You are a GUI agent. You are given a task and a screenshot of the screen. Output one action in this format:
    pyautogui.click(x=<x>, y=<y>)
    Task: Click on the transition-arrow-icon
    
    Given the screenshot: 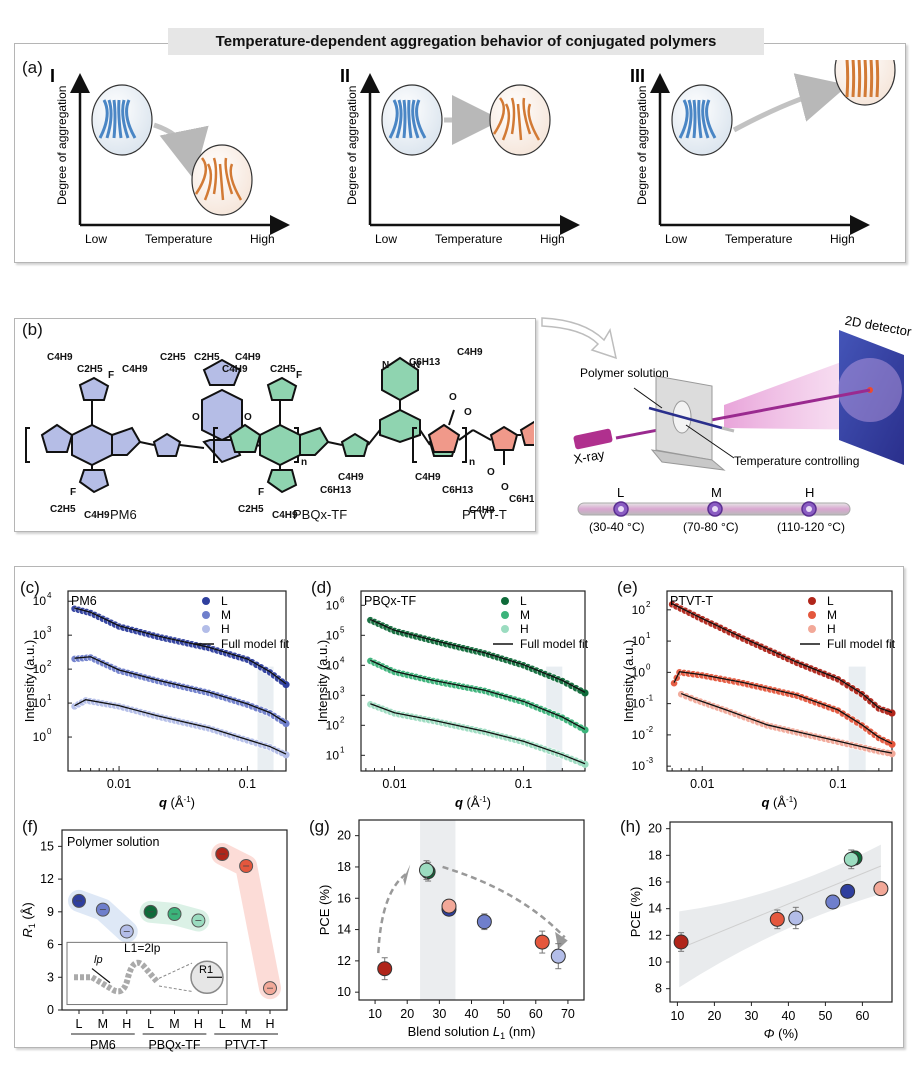 What is the action you would take?
    pyautogui.click(x=790, y=103)
    